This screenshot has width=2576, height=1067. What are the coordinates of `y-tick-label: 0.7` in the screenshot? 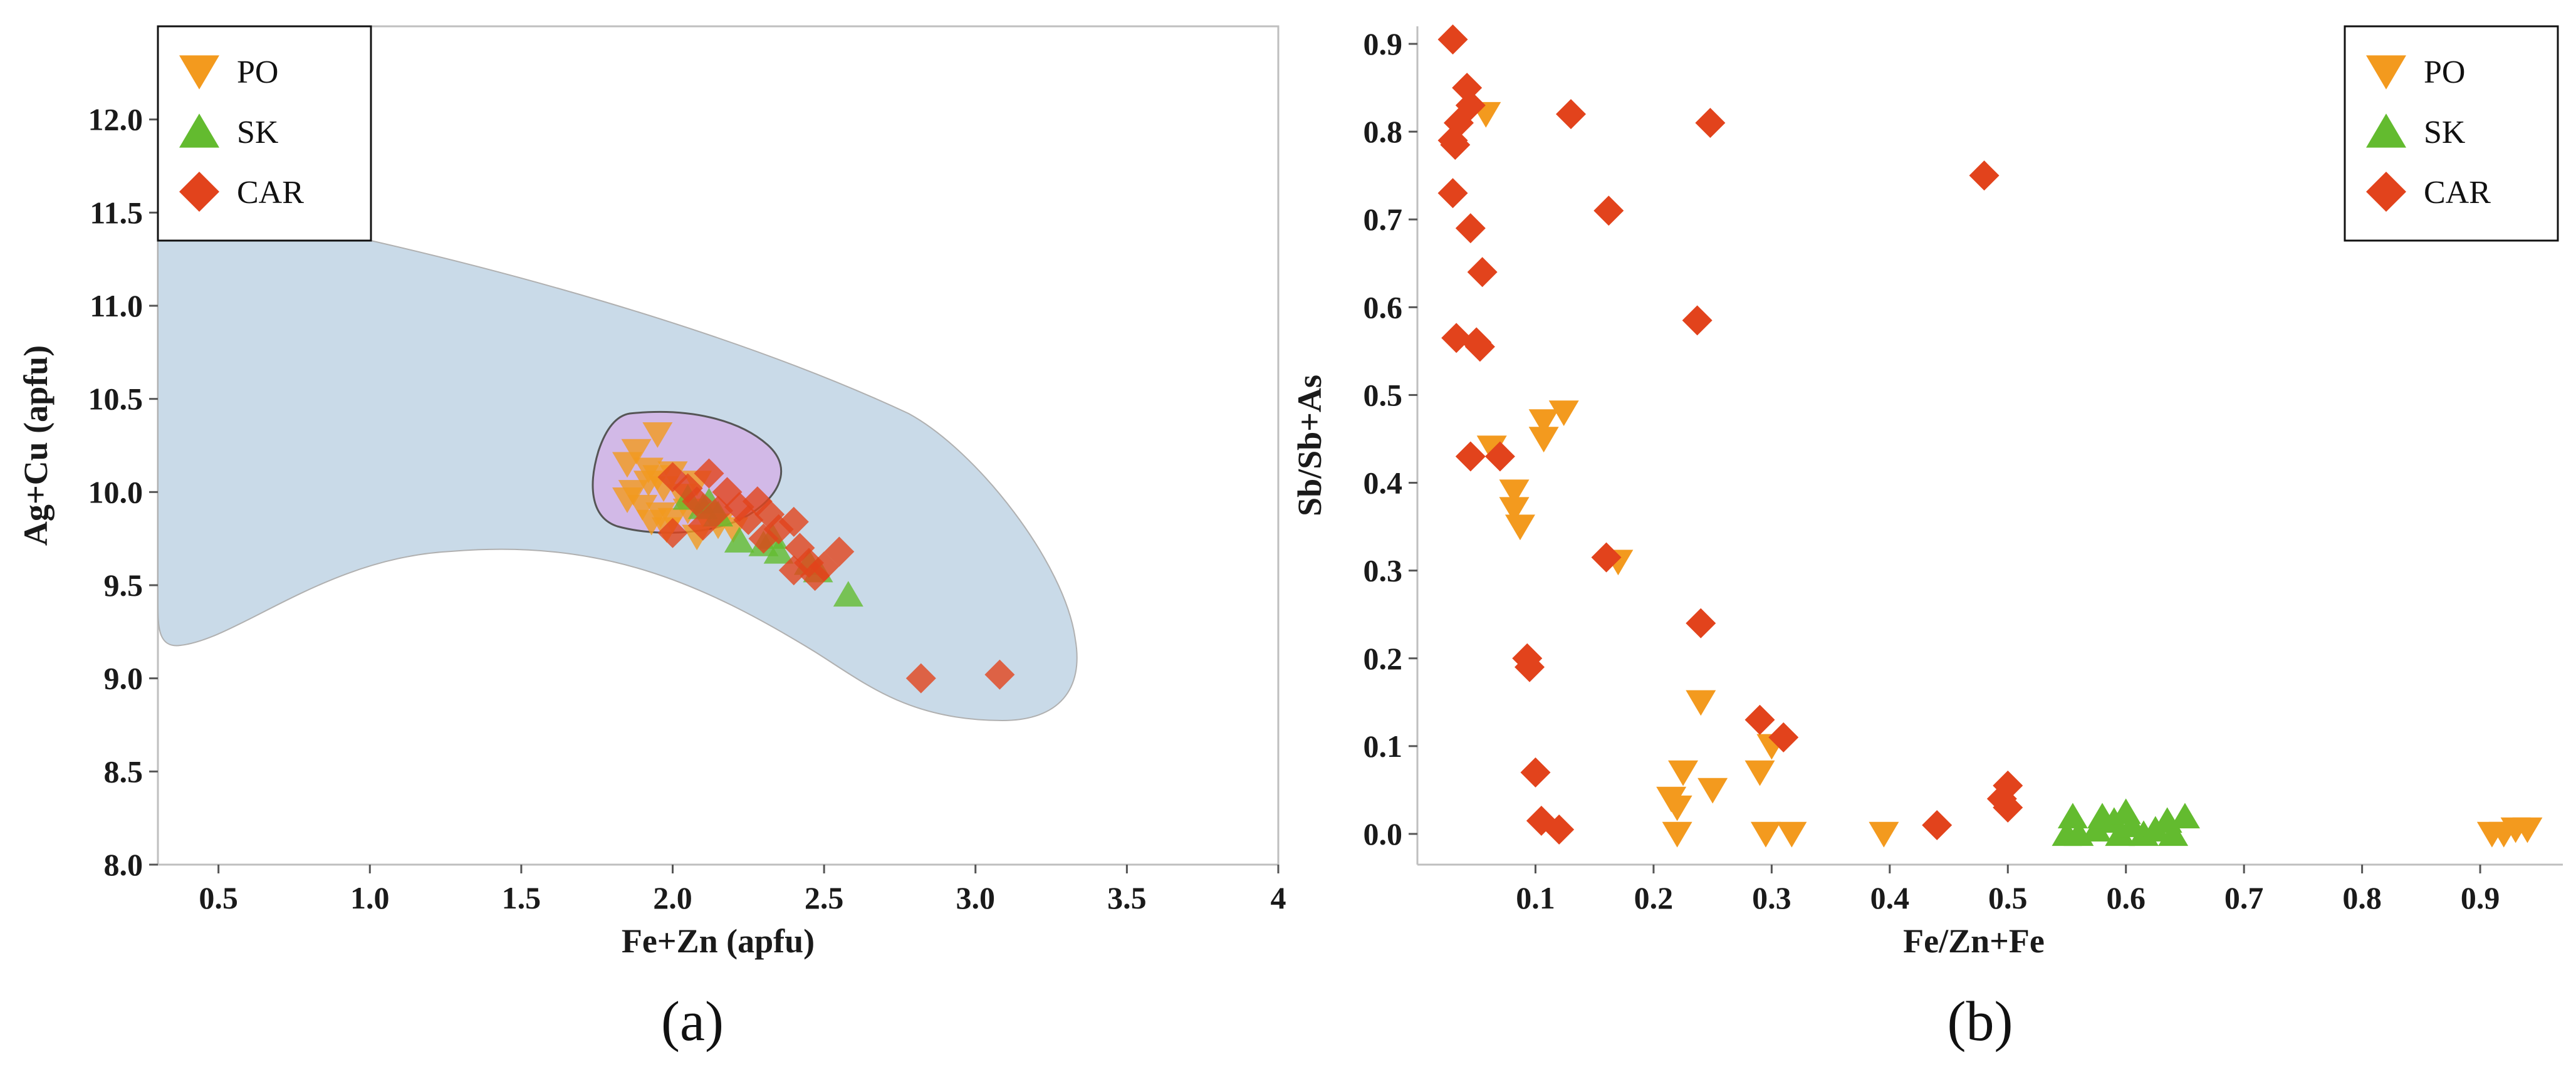 It's located at (1383, 219).